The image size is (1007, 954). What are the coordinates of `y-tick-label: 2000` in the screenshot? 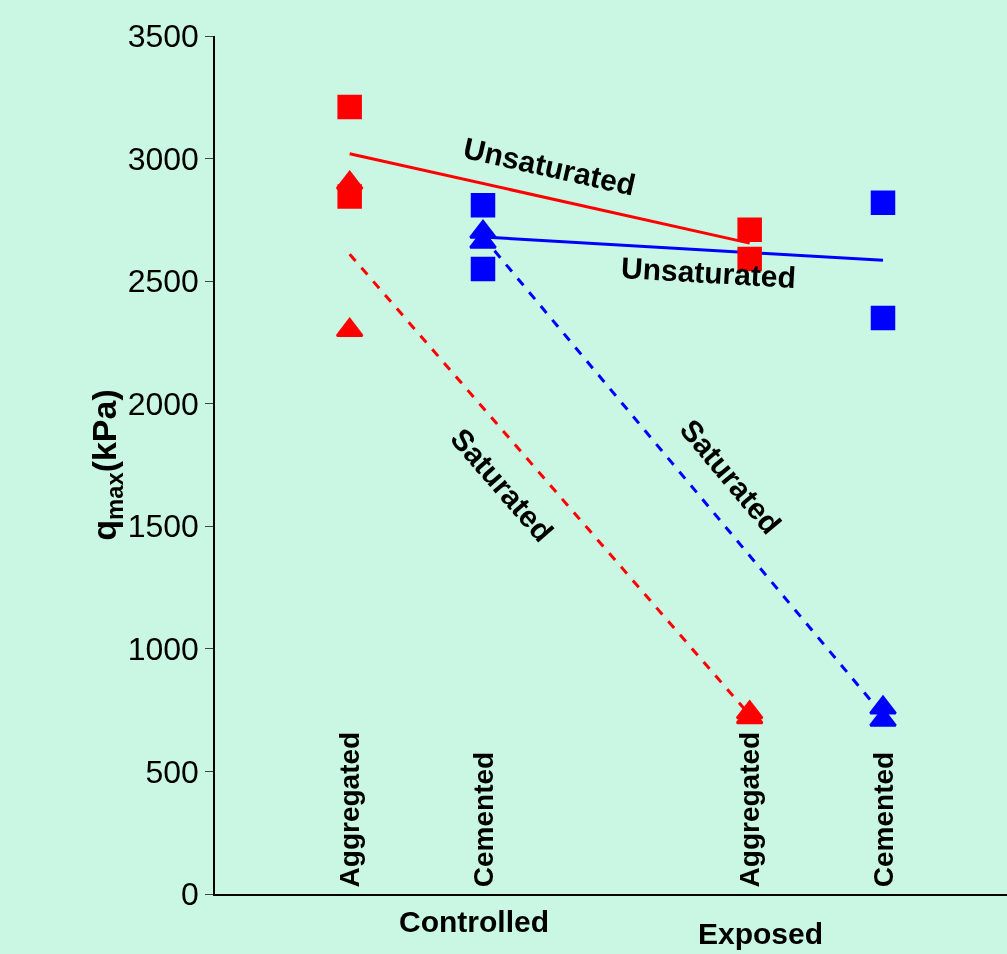 It's located at (163, 403).